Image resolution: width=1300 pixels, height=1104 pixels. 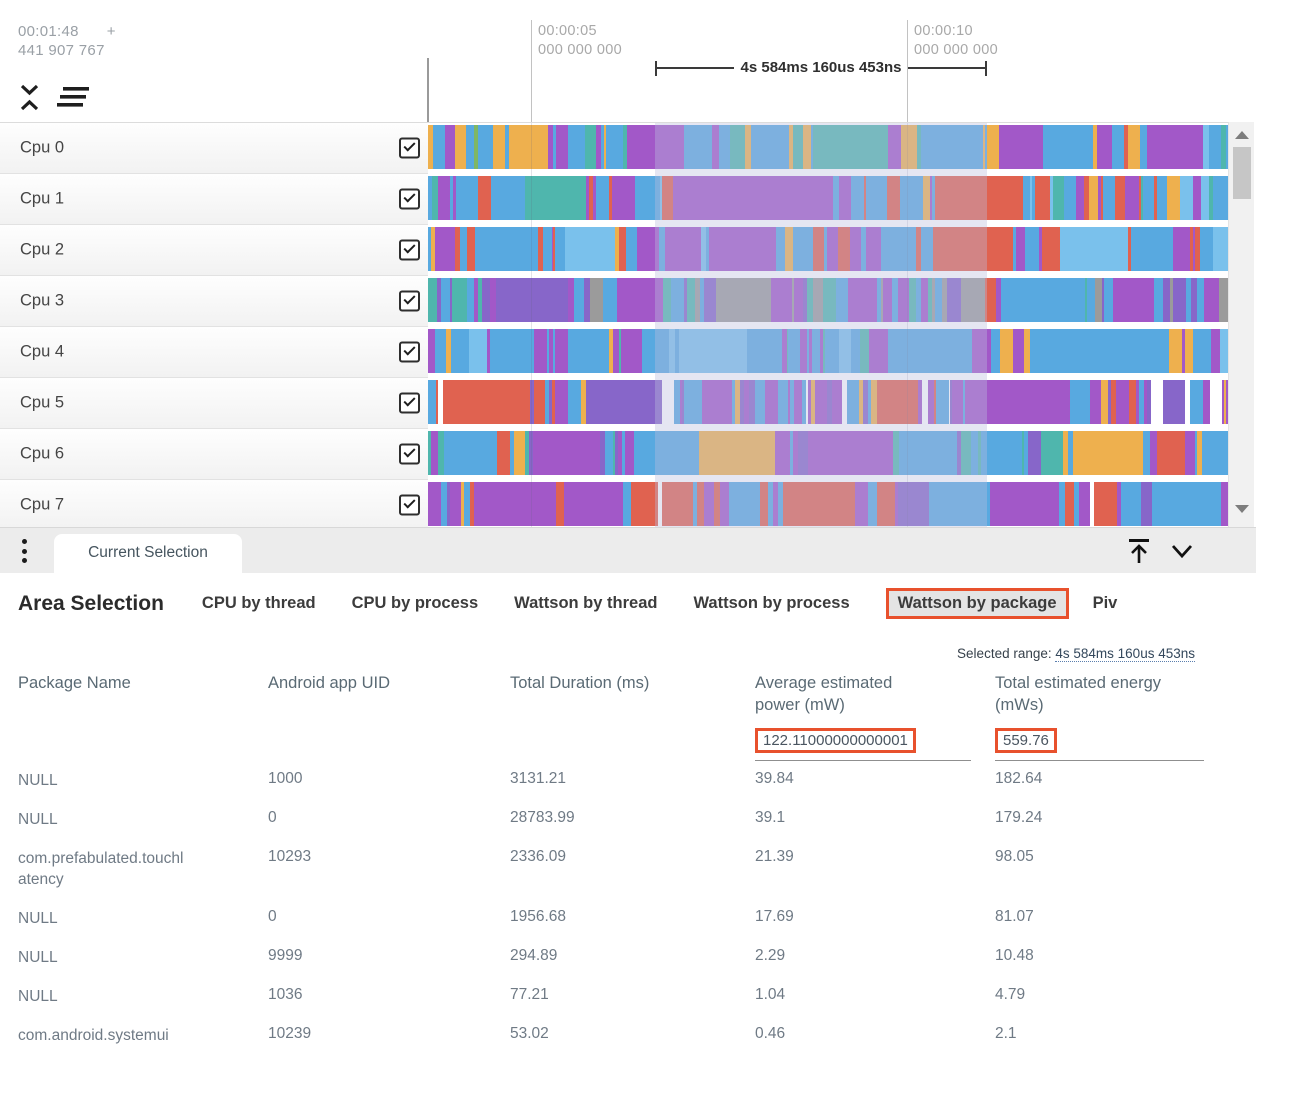 I want to click on cell-avg-power: 2.29, so click(x=770, y=955).